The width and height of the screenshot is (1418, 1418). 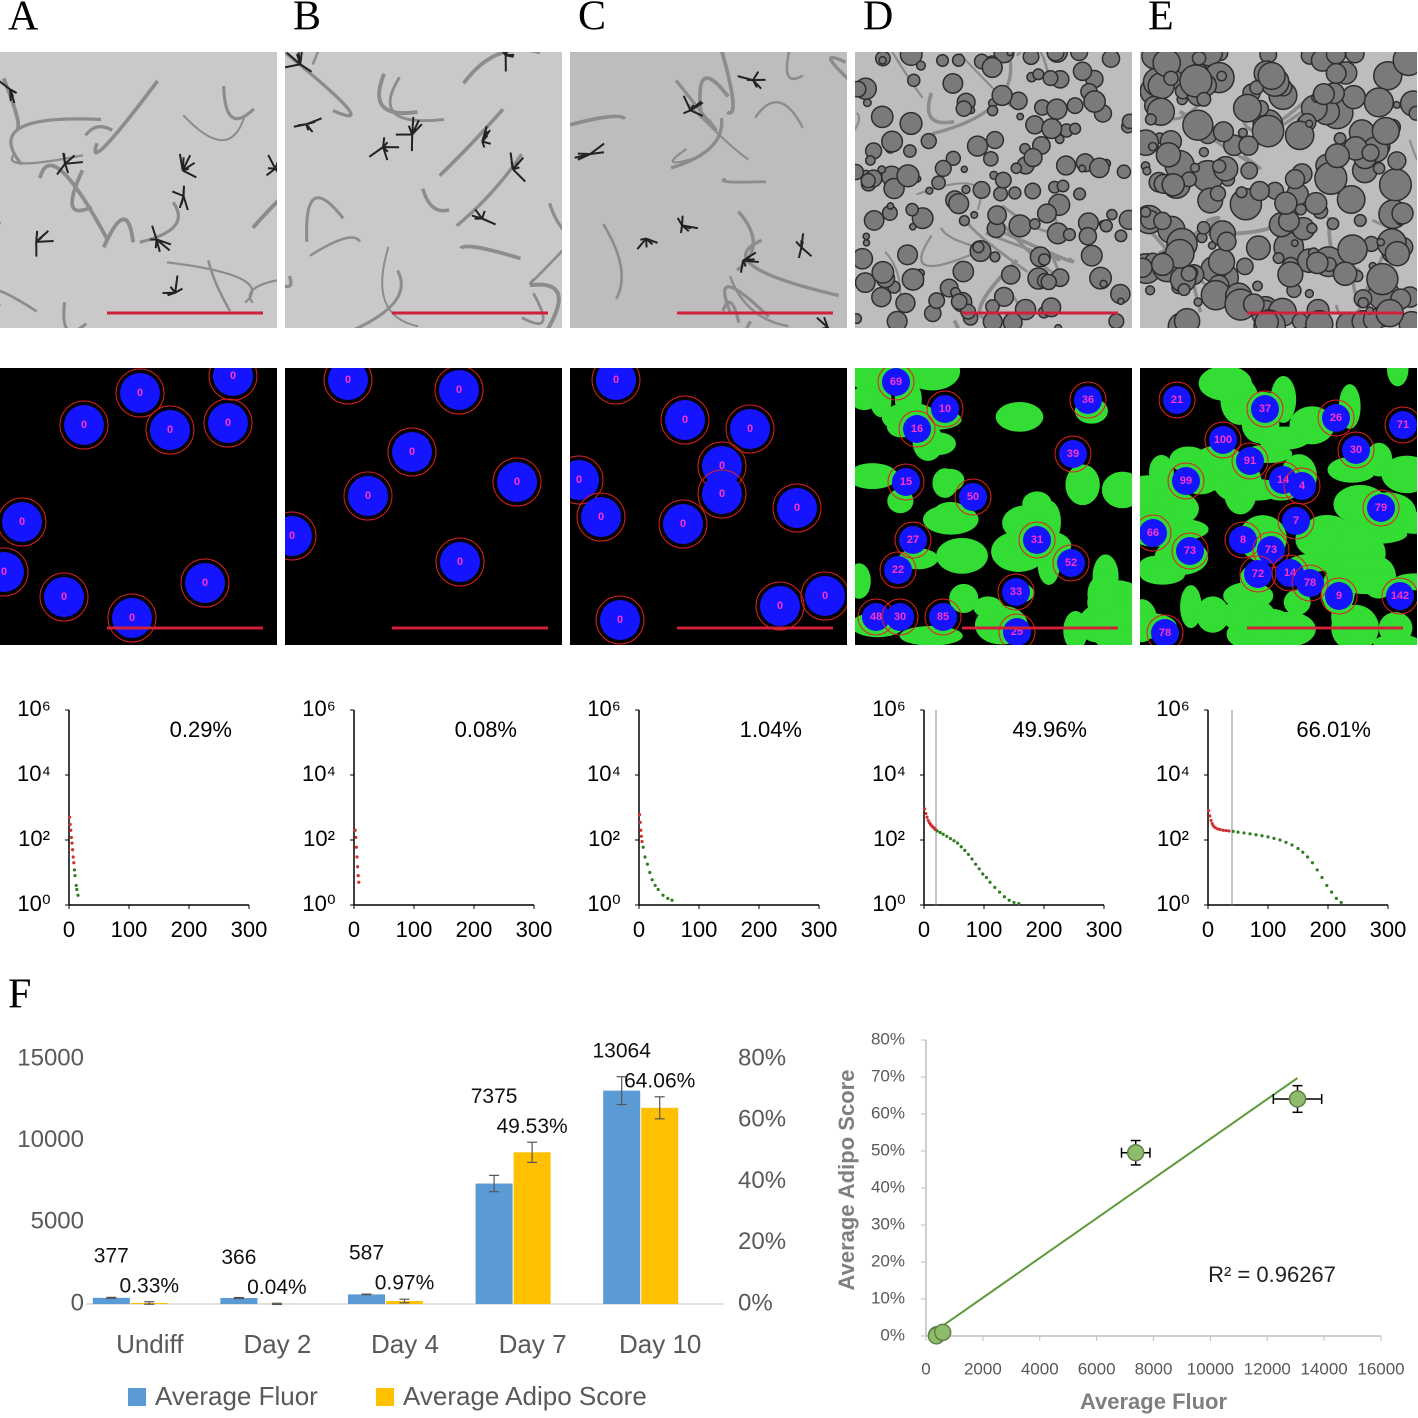 I want to click on data-label: 13064, so click(x=621, y=1050).